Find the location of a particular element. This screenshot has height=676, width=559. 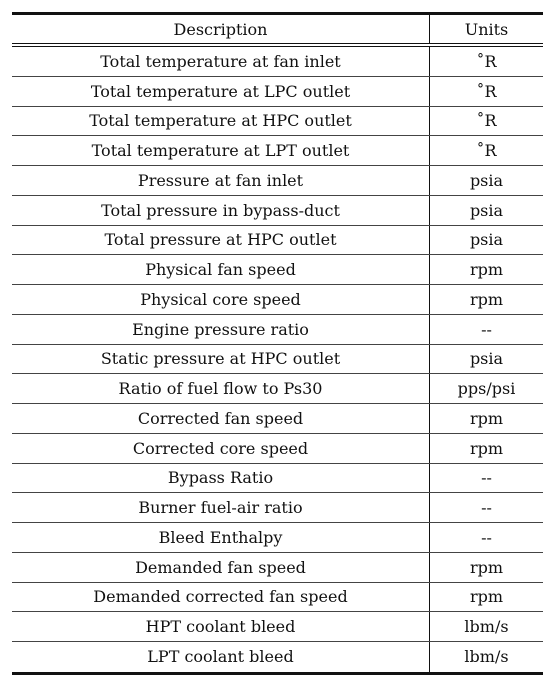

table-row: Total pressure in bypass-duct psia is located at coordinates (277, 210).